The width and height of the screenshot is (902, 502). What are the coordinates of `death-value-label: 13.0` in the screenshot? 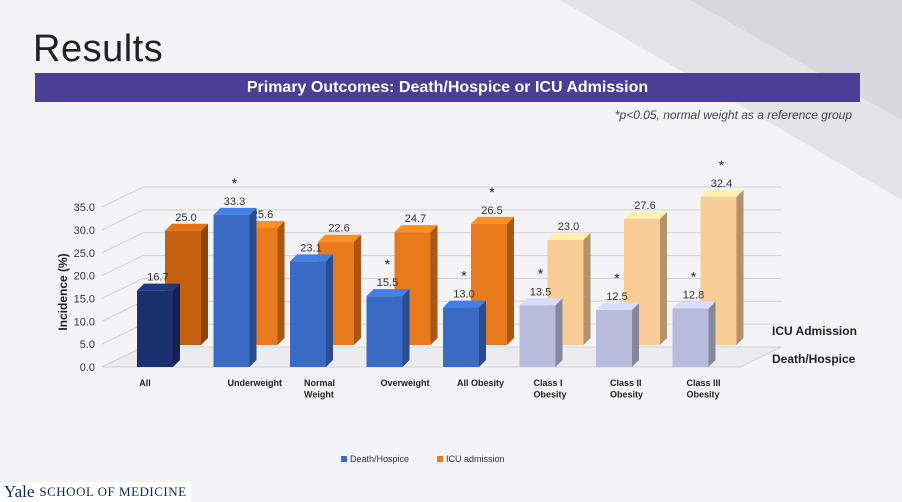 It's located at (463, 295).